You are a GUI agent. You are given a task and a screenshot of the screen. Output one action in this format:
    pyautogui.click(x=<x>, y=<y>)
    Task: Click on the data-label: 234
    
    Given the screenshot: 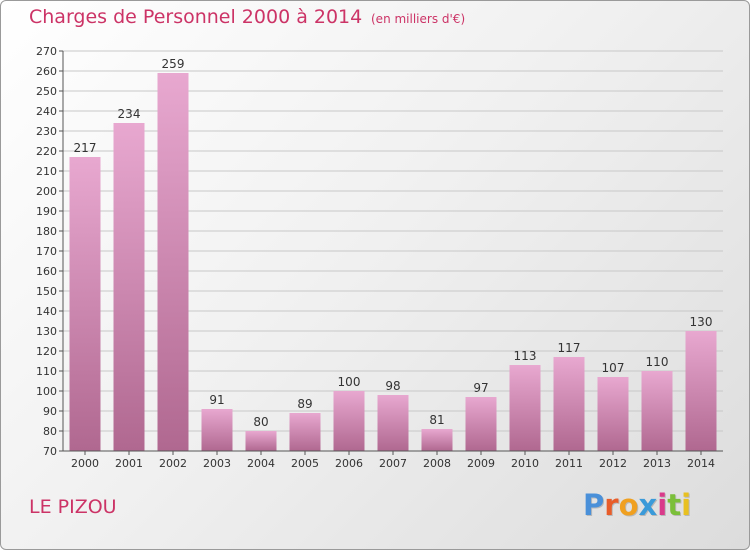 What is the action you would take?
    pyautogui.click(x=129, y=114)
    